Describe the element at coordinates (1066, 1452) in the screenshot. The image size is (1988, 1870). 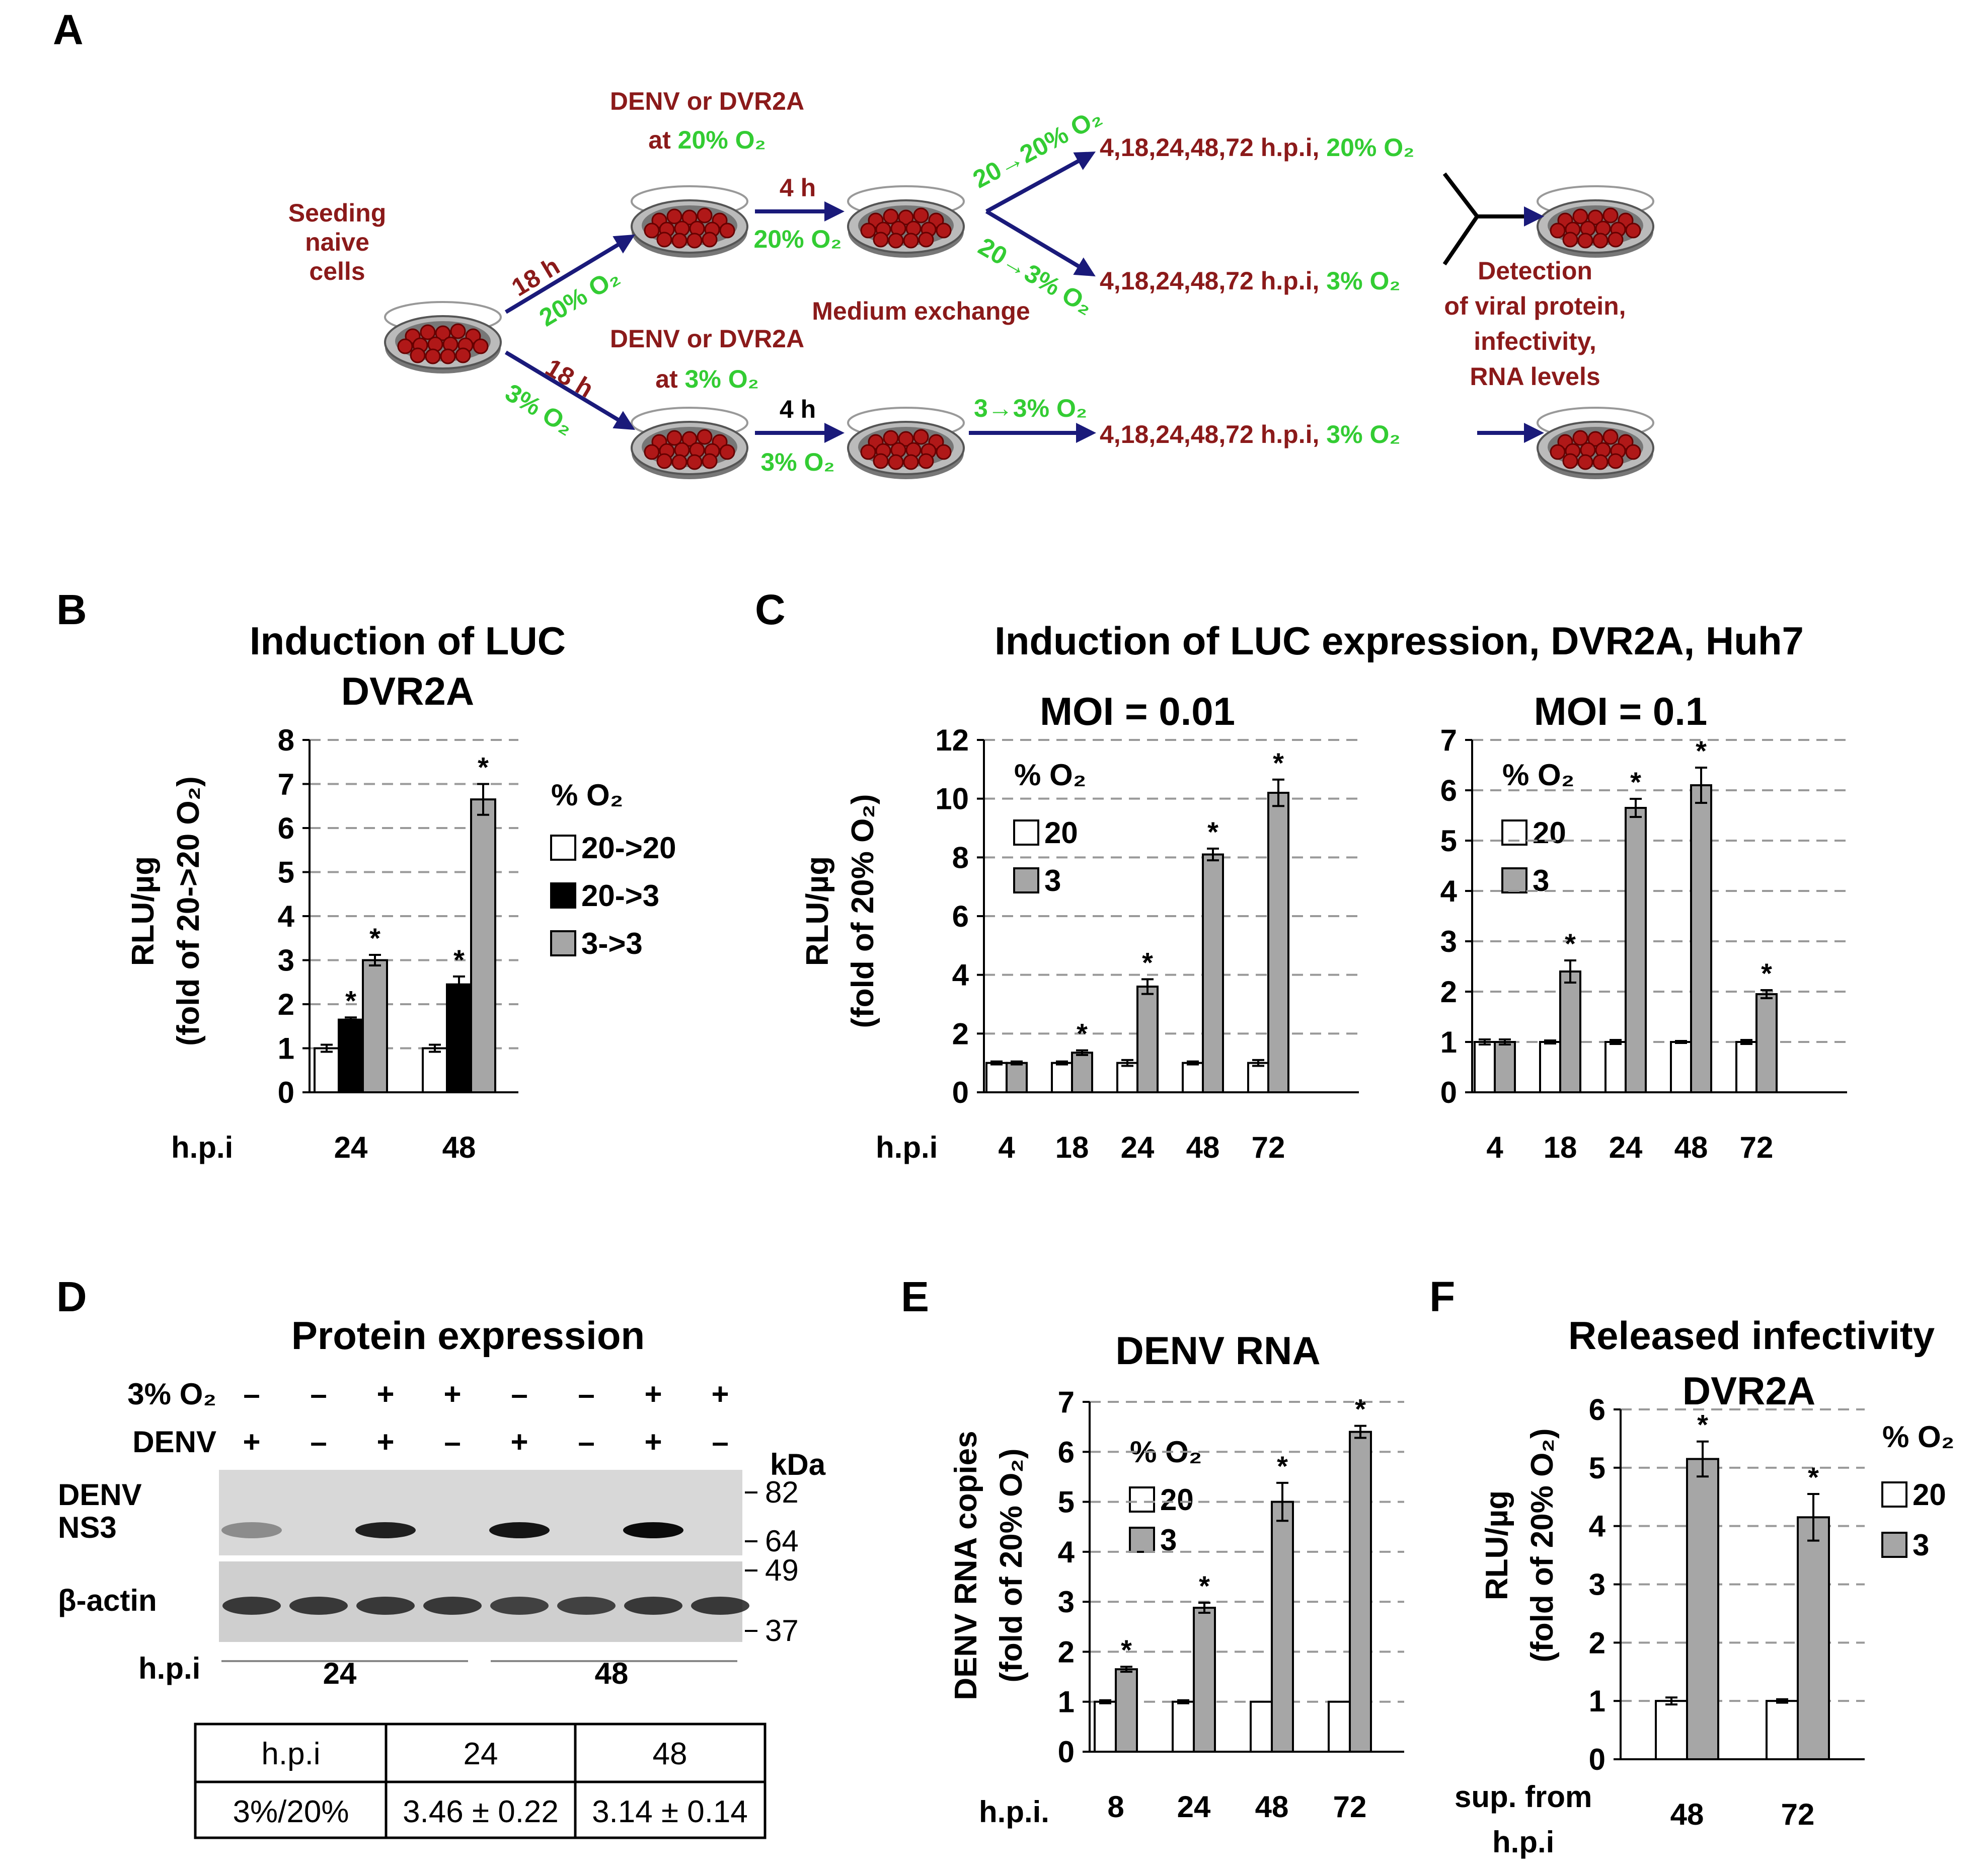
I see `chart-E-ytick-label: 6` at that location.